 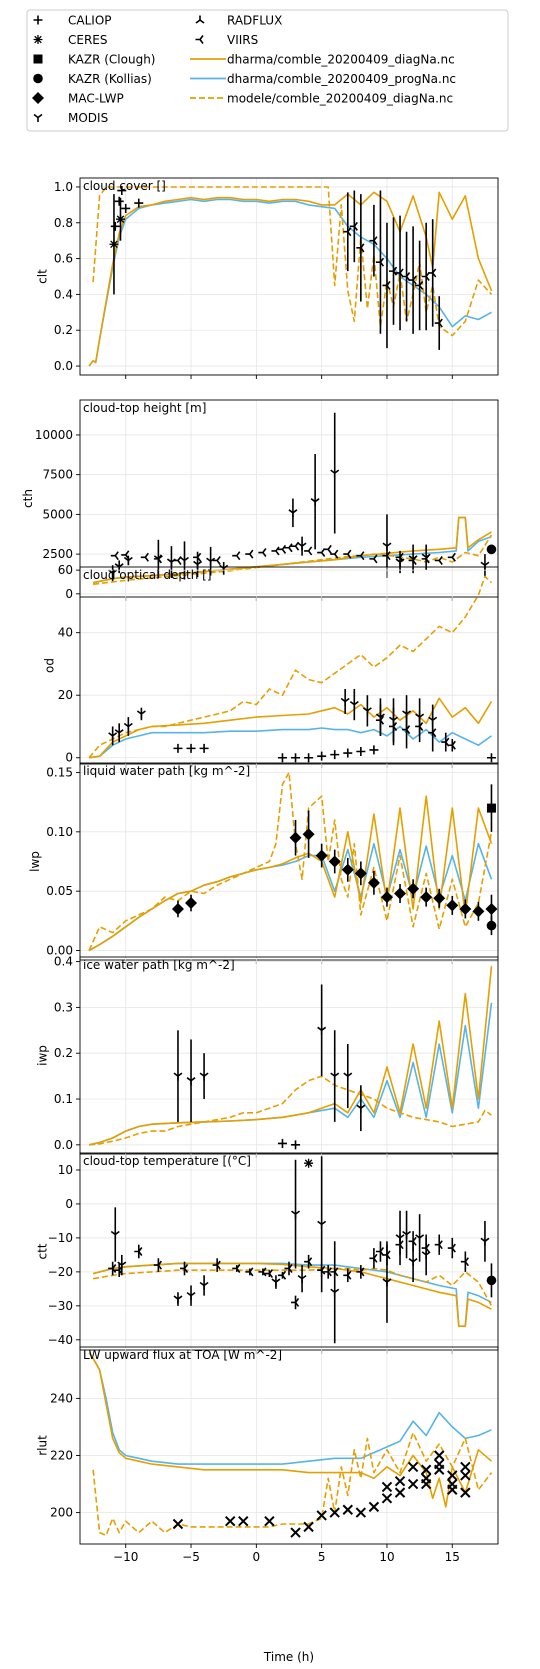 I want to click on series-points-kazr-clough, so click(x=491, y=808).